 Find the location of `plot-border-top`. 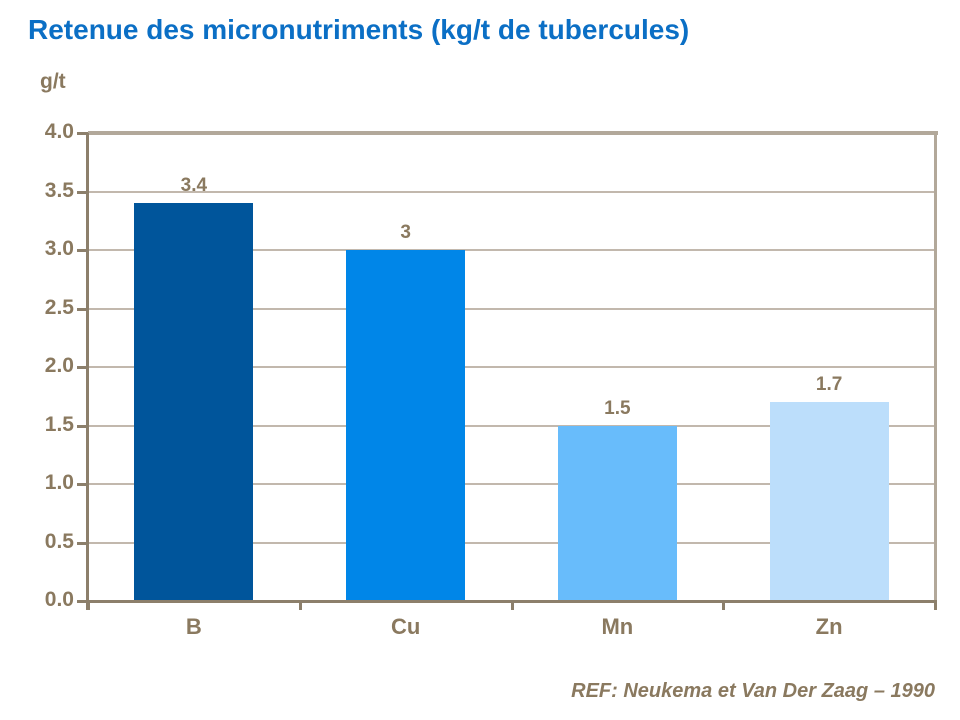

plot-border-top is located at coordinates (513, 133).